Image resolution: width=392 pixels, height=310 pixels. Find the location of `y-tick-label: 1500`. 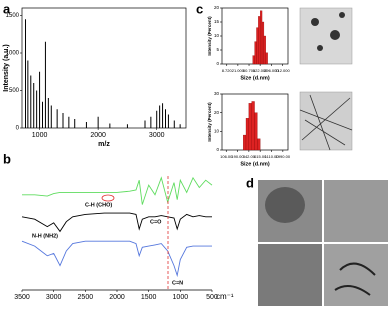

y-tick-label: 1500 is located at coordinates (13, 16).